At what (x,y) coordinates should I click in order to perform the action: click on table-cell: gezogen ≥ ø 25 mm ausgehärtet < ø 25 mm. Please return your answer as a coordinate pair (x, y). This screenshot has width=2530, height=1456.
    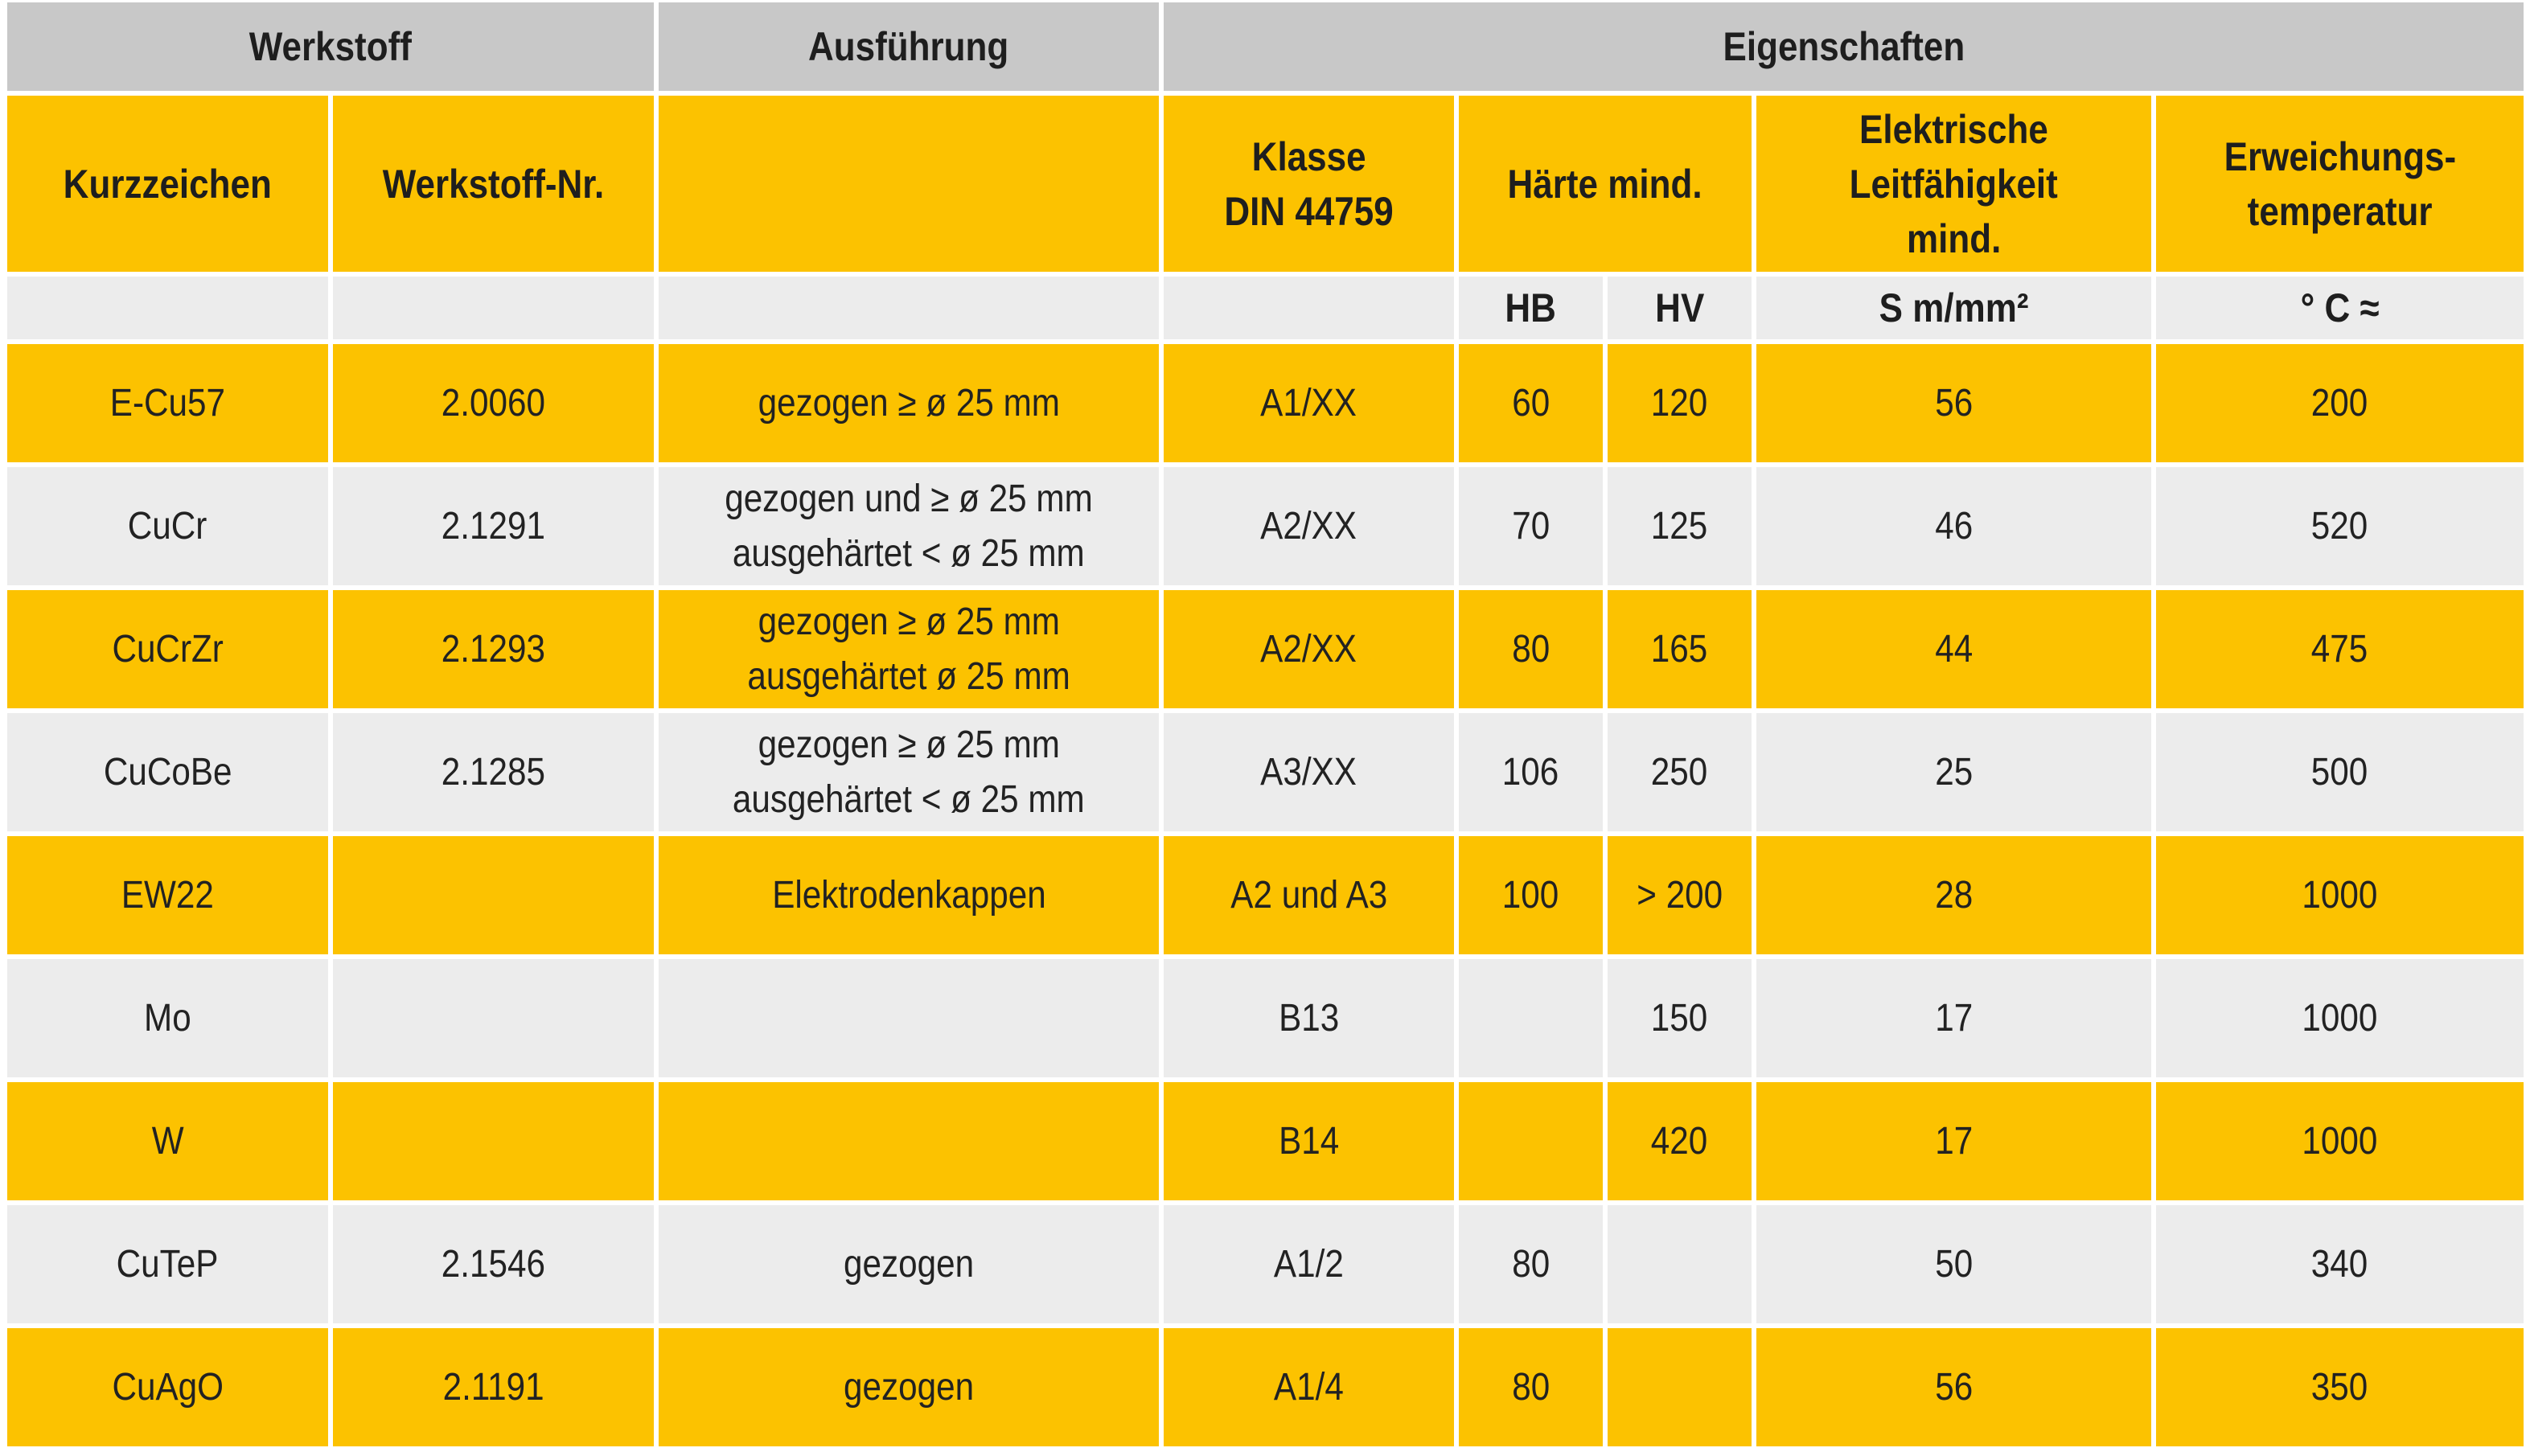
    Looking at the image, I should click on (909, 772).